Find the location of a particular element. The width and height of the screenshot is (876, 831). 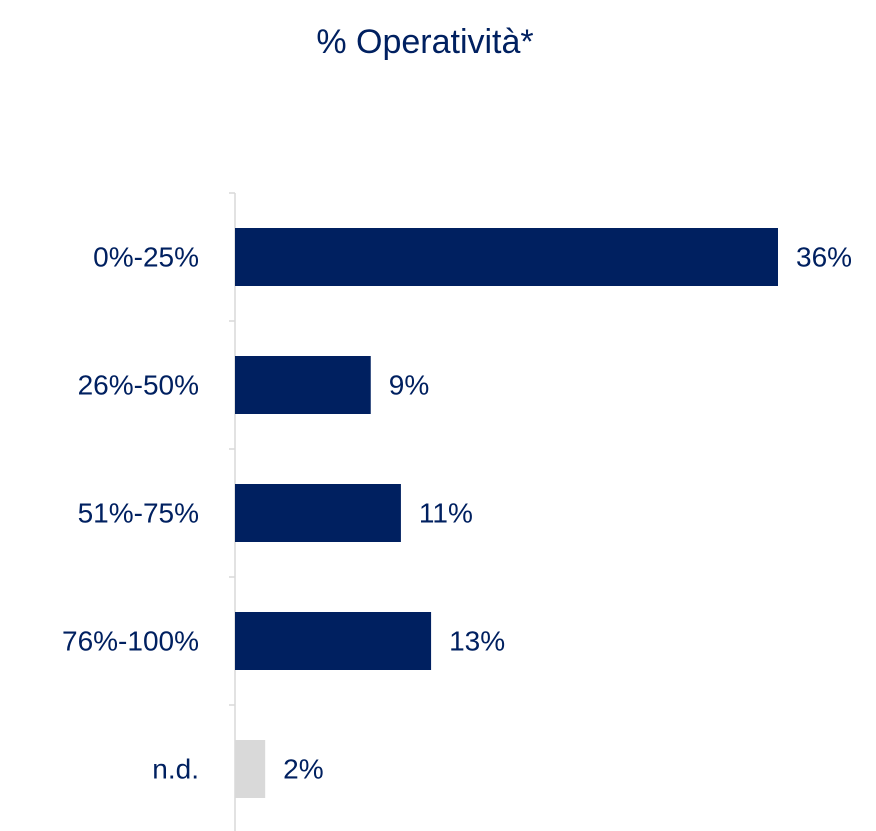

y-tick-label: 26%-50% is located at coordinates (138, 384).